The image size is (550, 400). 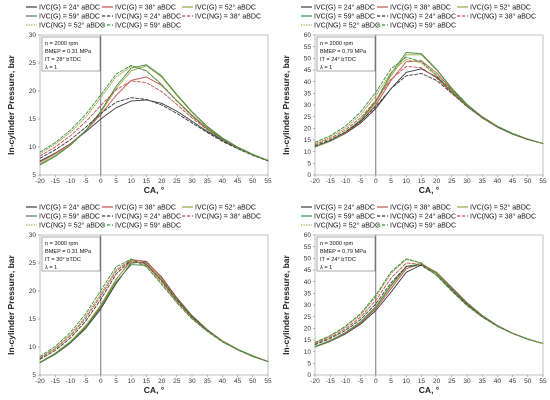 What do you see at coordinates (336, 44) in the screenshot?
I see `annotation-line: n = 2000 rpm` at bounding box center [336, 44].